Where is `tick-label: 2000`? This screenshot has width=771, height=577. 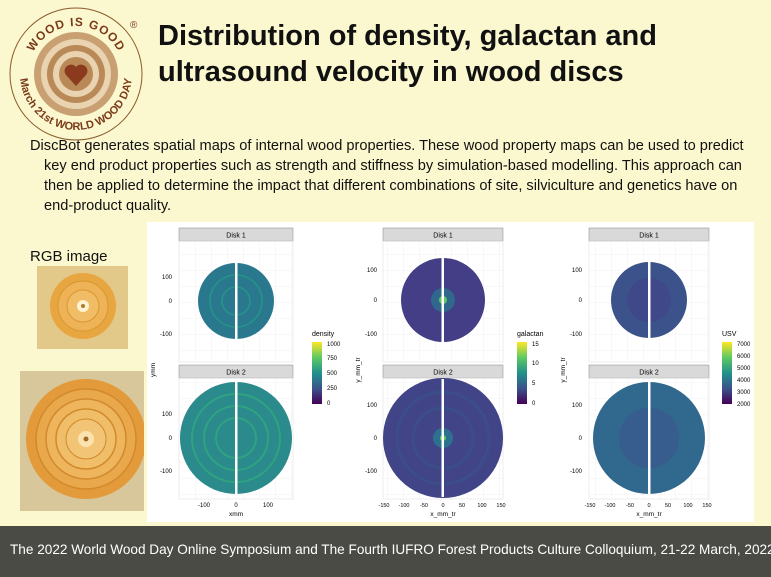
tick-label: 2000 is located at coordinates (744, 405).